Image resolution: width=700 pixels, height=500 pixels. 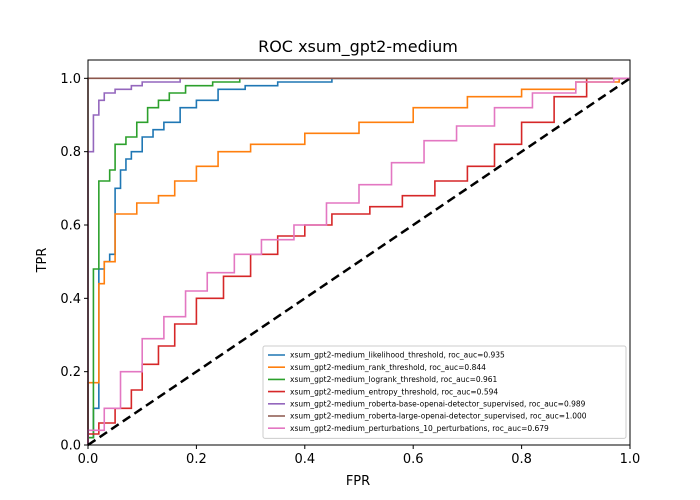 What do you see at coordinates (196, 459) in the screenshot?
I see `x-tick-label: 0.2` at bounding box center [196, 459].